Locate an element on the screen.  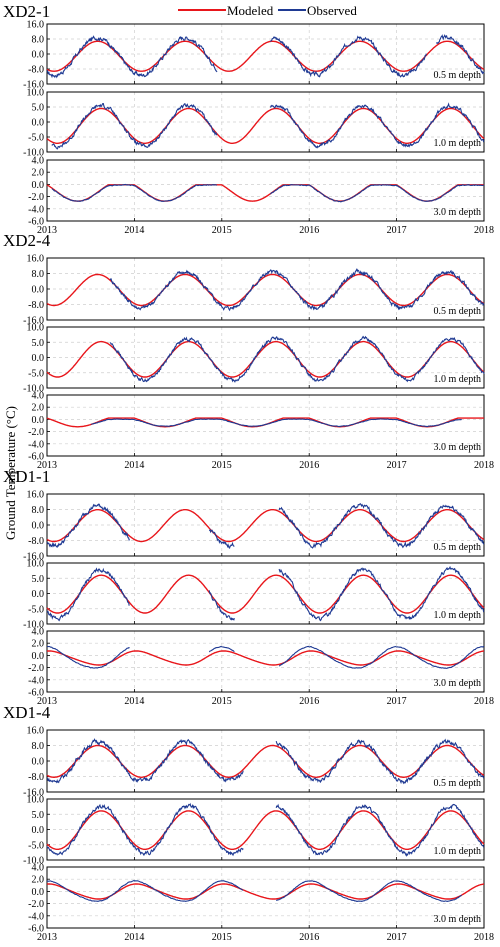
y-tick-label: -5.0 is located at coordinates (36, 138).